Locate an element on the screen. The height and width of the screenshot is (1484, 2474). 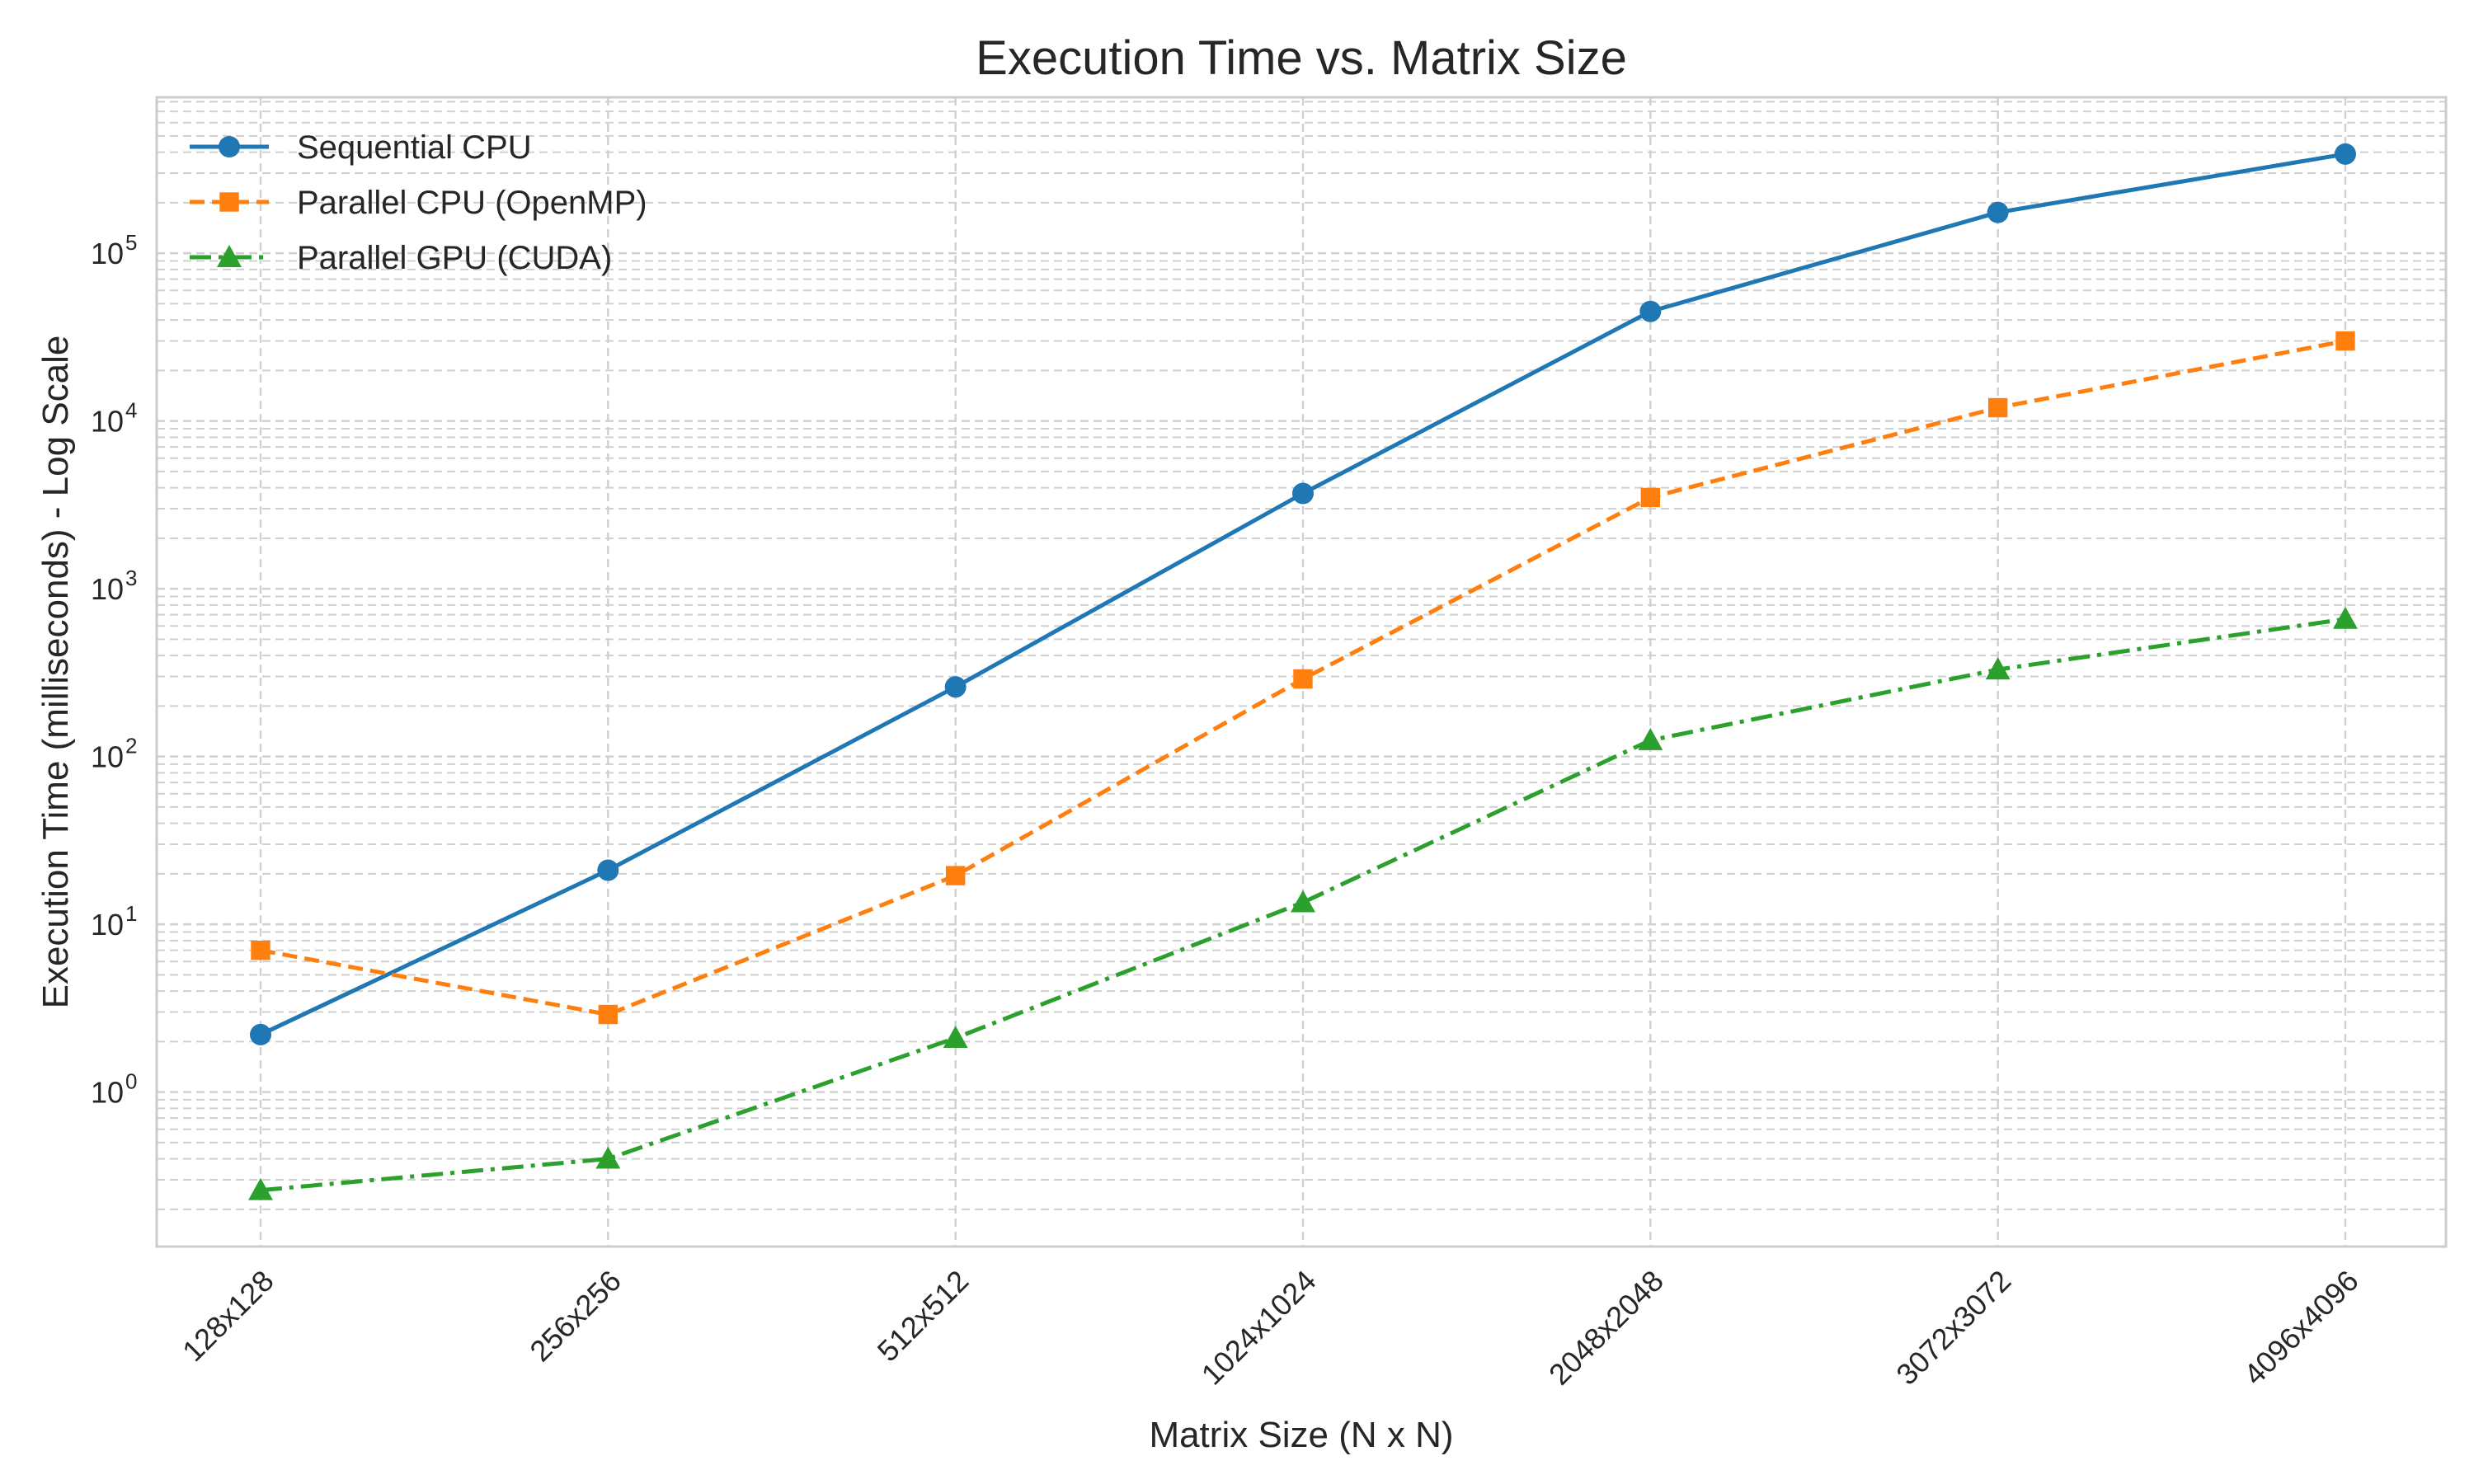
y-tick-exponent: 3 is located at coordinates (131, 578).